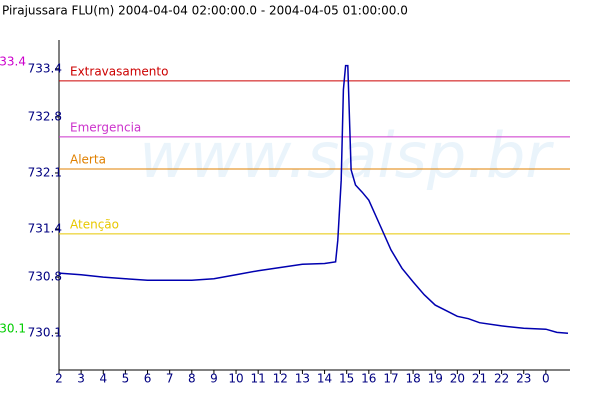  What do you see at coordinates (214, 379) in the screenshot?
I see `x-tick-label: 9` at bounding box center [214, 379].